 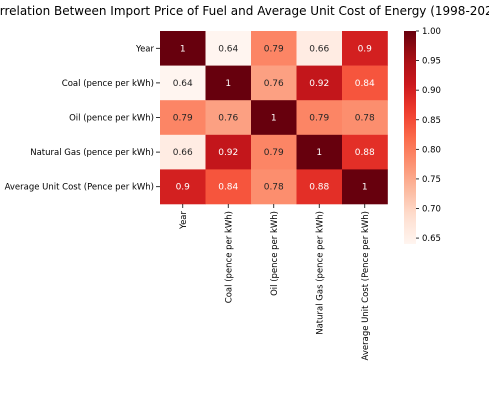 I want to click on colorbar: 1.00 0.95 0.90 0.85 0.80 0.75 0.70 0.65, so click(x=422, y=135).